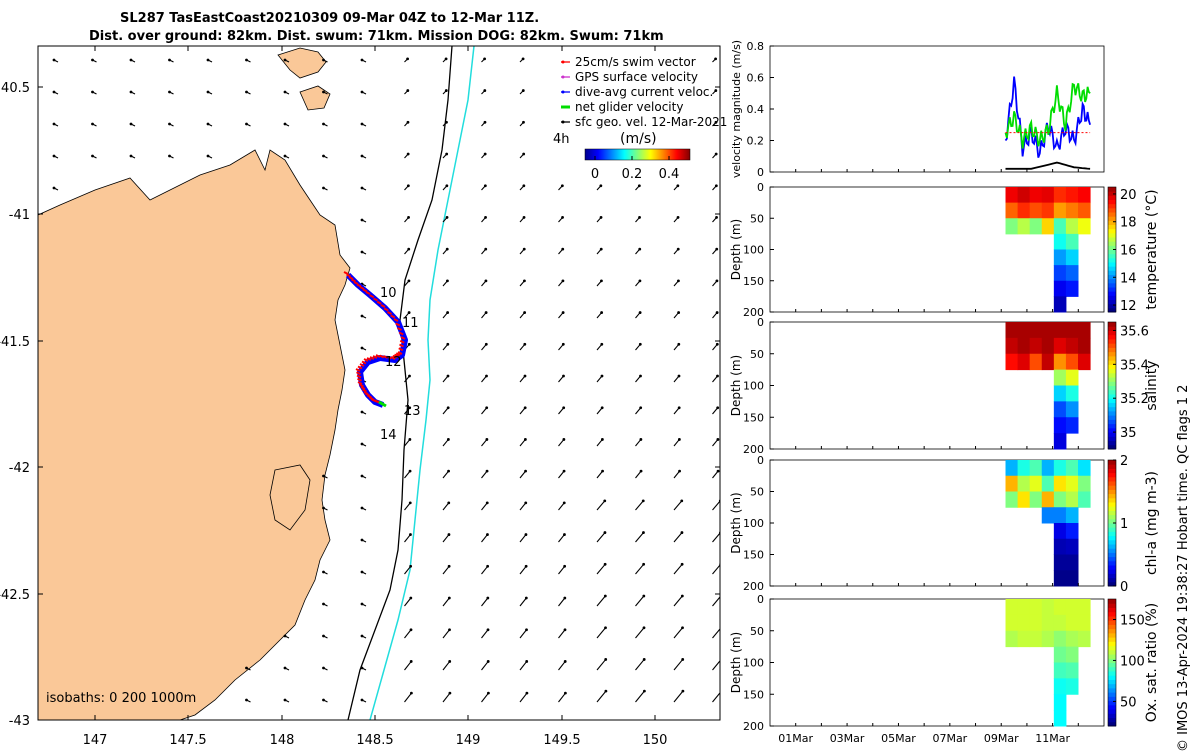 This screenshot has height=752, width=1200. What do you see at coordinates (1124, 461) in the screenshot?
I see `colorbar-tick-label: 2` at bounding box center [1124, 461].